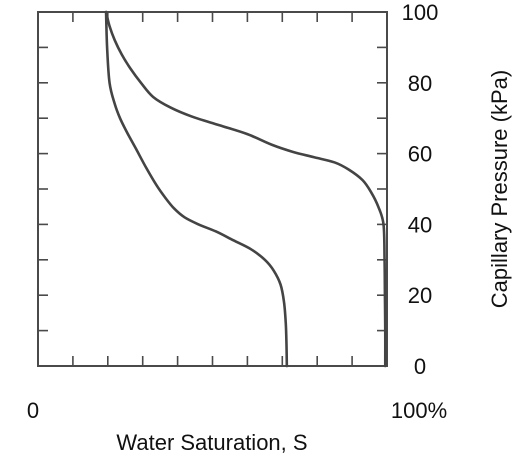  I want to click on y-tick-label: 80, so click(420, 83).